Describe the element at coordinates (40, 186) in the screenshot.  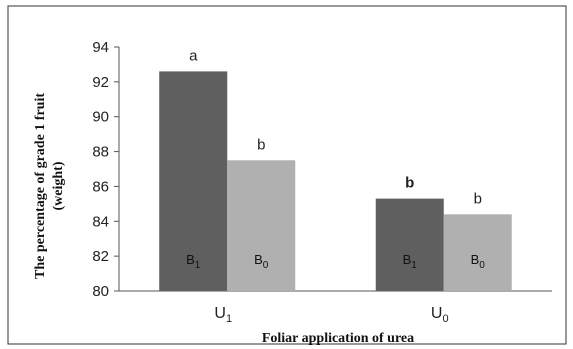
I see `y-axis-title-line-1: The percentage of grade 1 fruit` at that location.